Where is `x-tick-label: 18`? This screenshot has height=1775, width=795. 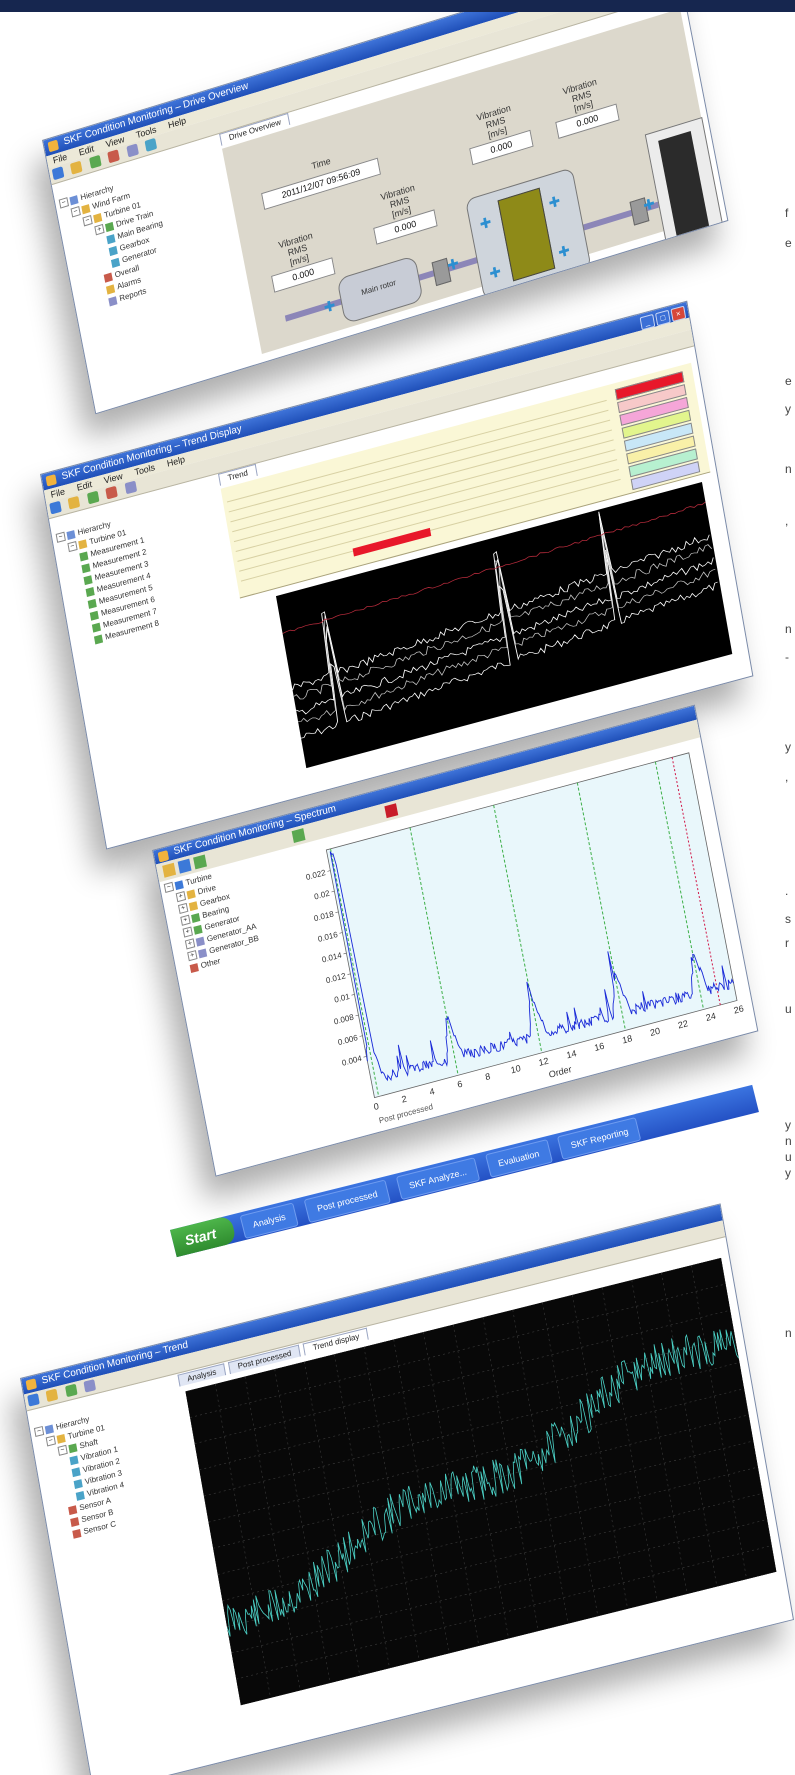 x-tick-label: 18 is located at coordinates (627, 1039).